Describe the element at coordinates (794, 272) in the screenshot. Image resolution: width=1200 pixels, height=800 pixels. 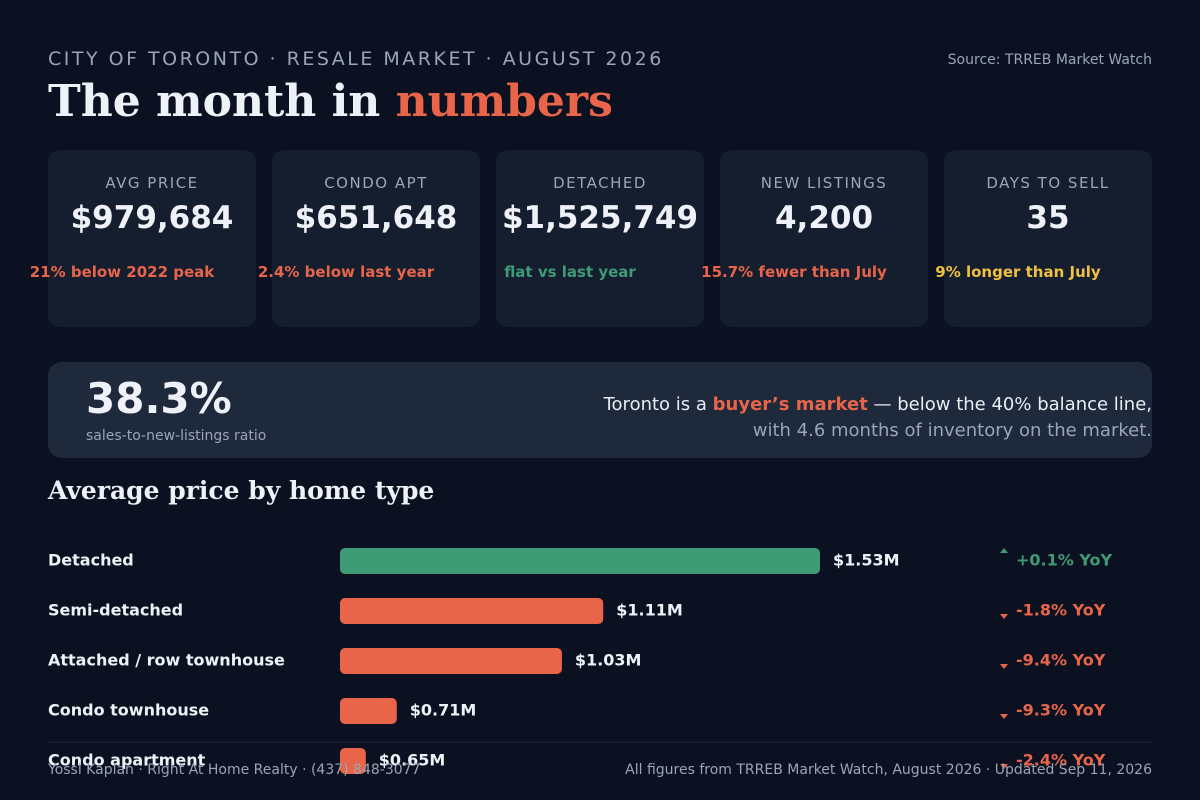
I see `kpi-note: 15.7% fewer than July` at that location.